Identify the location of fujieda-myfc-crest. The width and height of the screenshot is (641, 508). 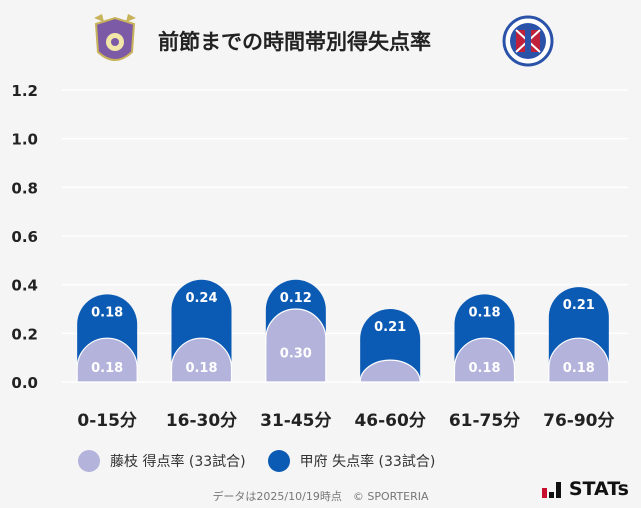
(115, 37).